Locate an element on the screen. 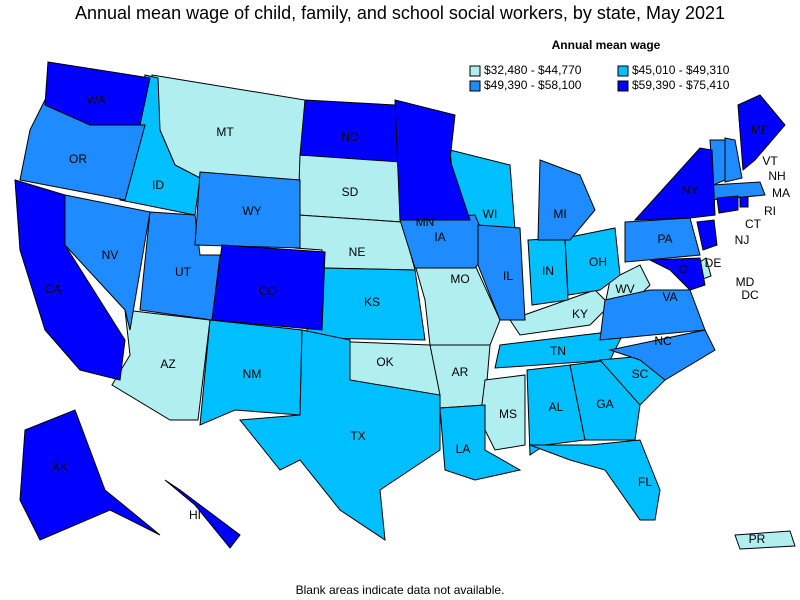 This screenshot has height=600, width=800. state-label: KS is located at coordinates (372, 302).